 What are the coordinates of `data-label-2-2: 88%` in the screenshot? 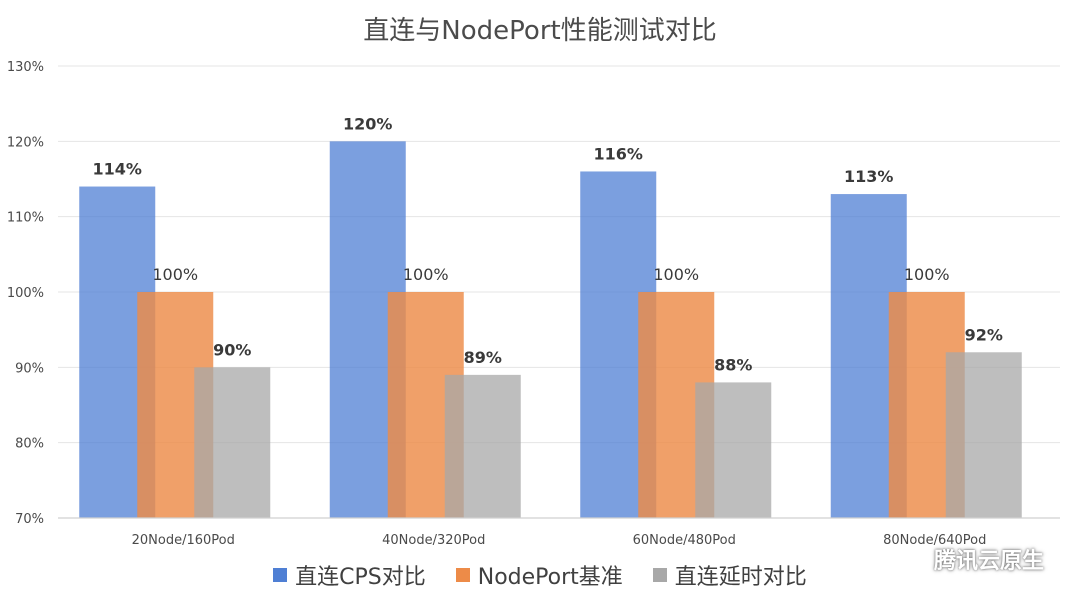 It's located at (733, 364).